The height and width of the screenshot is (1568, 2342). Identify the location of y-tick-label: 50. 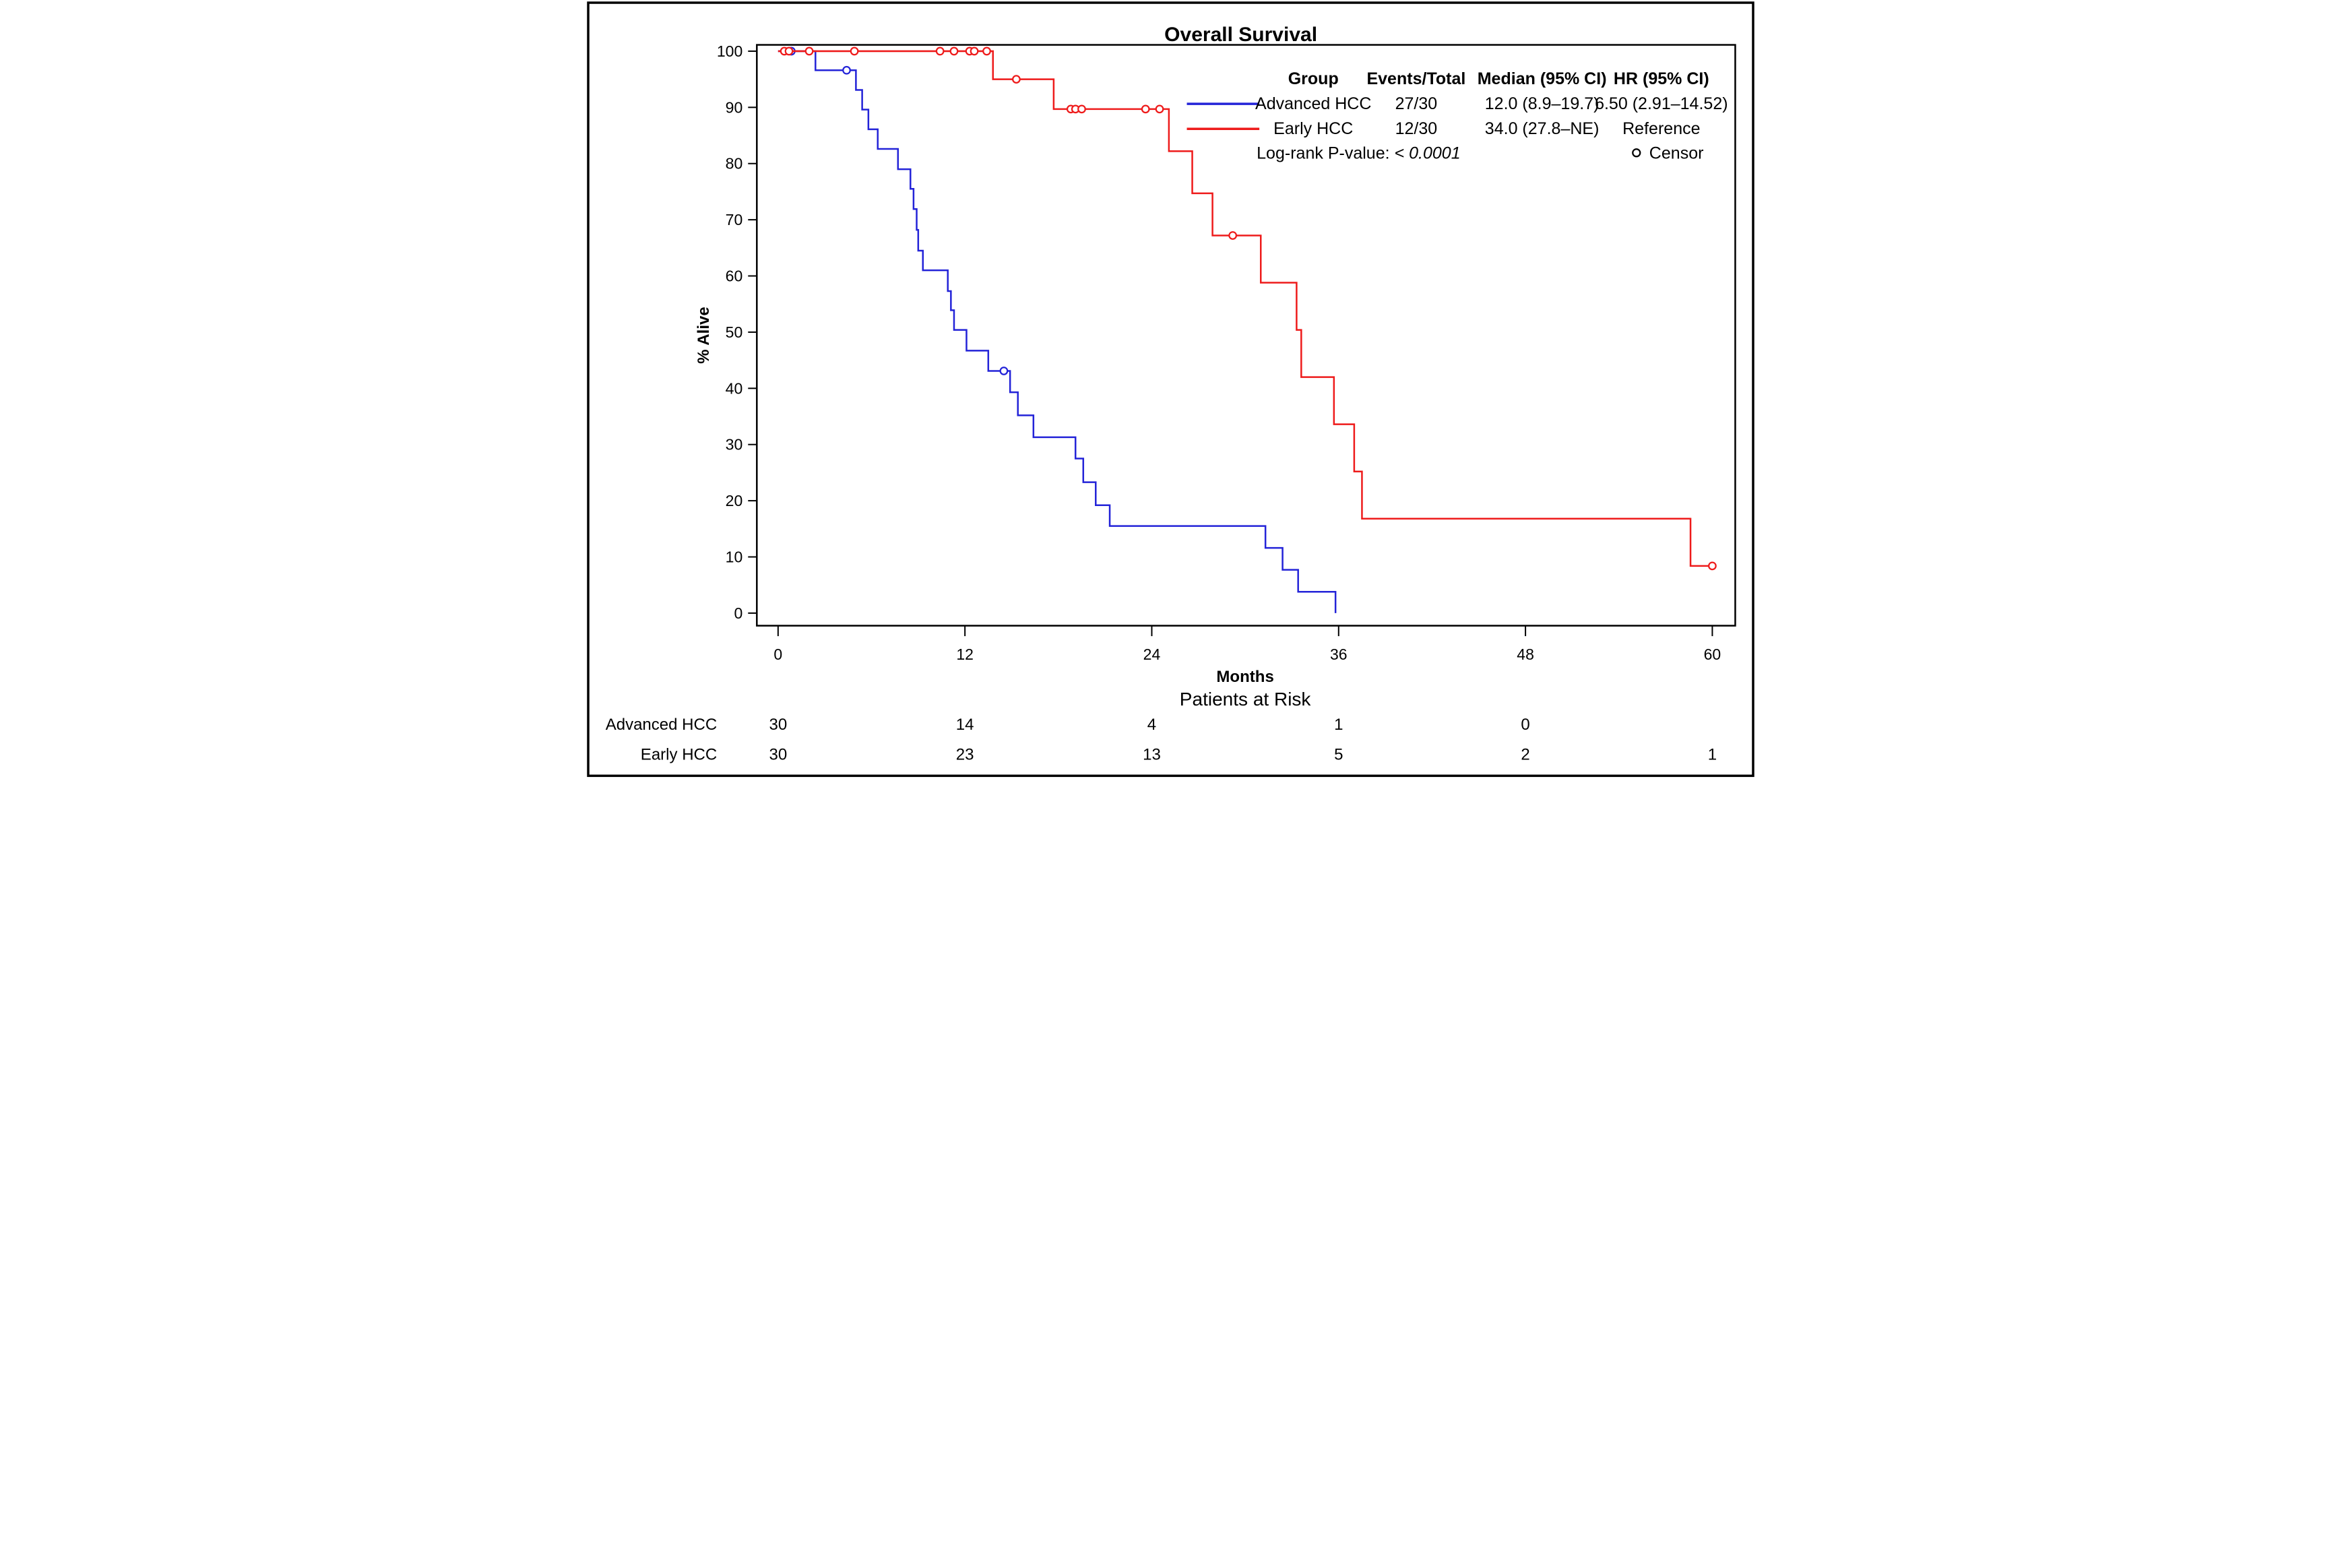
(734, 332).